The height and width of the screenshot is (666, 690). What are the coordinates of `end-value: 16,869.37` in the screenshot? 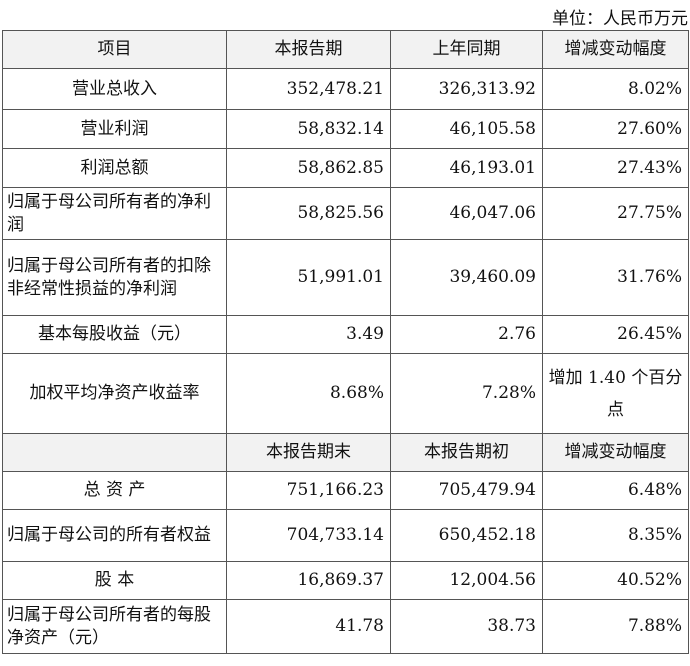 It's located at (308, 580).